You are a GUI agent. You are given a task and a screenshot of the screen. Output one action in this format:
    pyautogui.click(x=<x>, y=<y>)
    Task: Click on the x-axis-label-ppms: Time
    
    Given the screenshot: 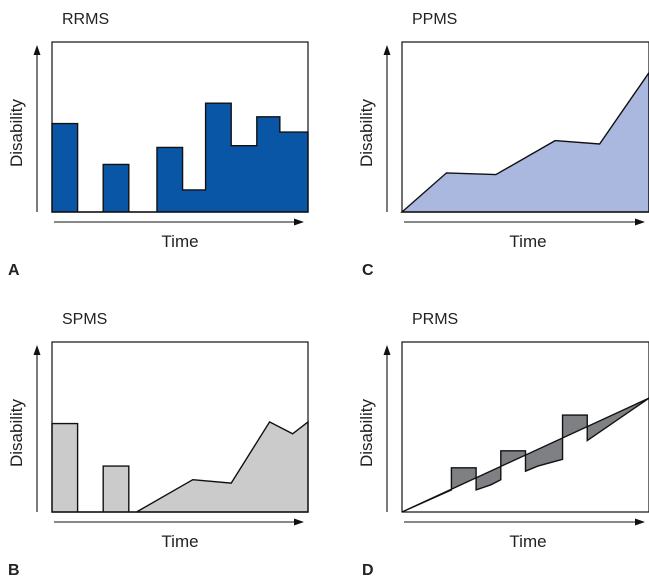 What is the action you would take?
    pyautogui.click(x=527, y=241)
    